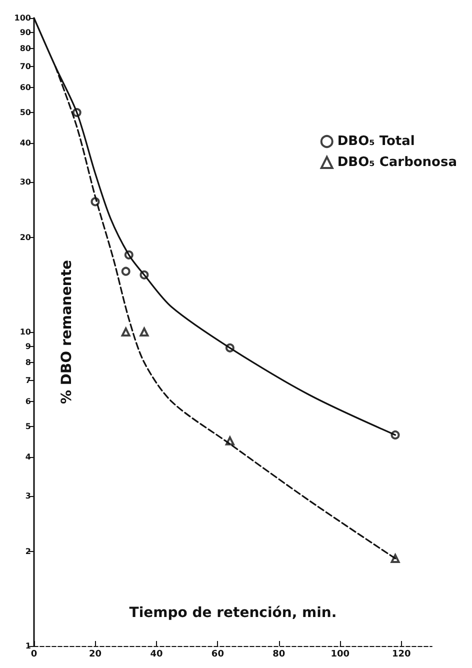  Describe the element at coordinates (279, 655) in the screenshot. I see `x-tick-label: 80` at that location.